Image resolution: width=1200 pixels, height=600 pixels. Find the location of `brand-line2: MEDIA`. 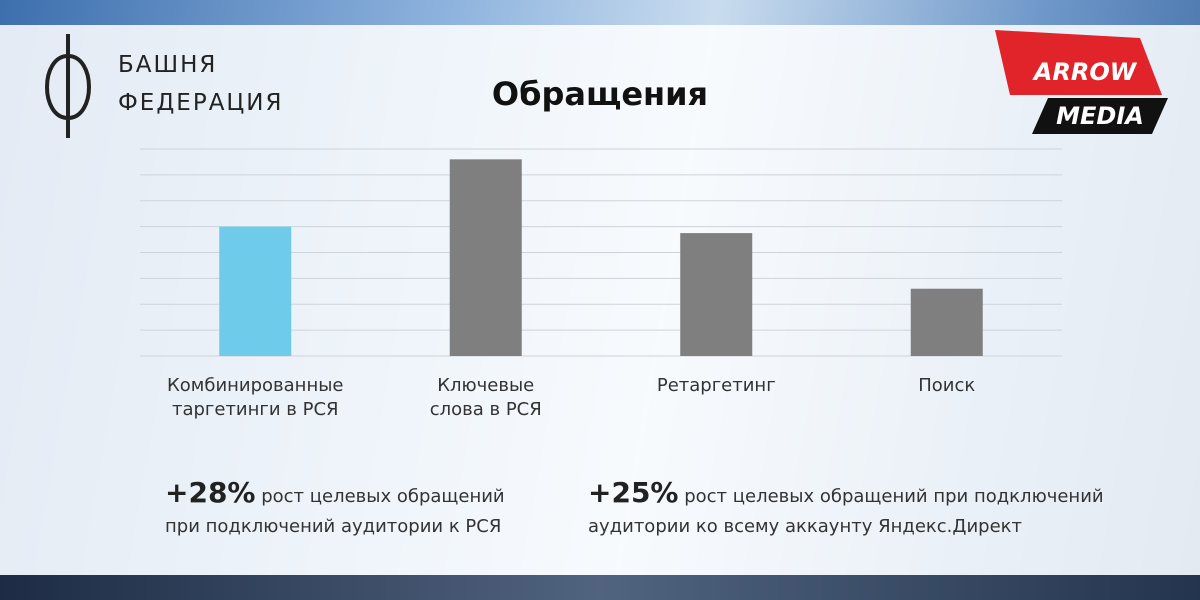

brand-line2: MEDIA is located at coordinates (1100, 116).